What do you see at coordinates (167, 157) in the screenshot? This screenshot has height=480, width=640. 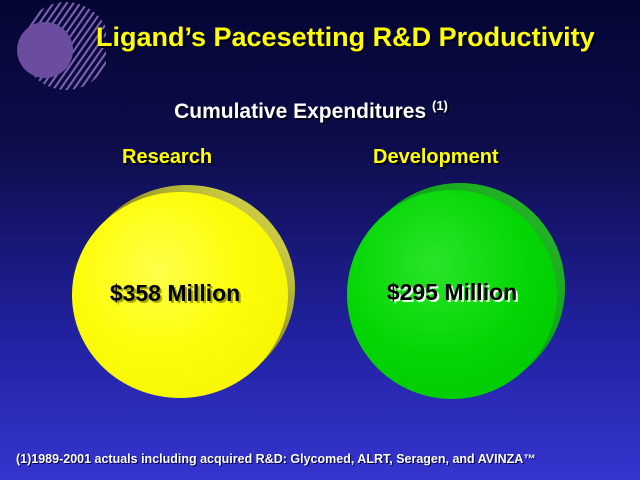 I see `research-column-label: Research` at bounding box center [167, 157].